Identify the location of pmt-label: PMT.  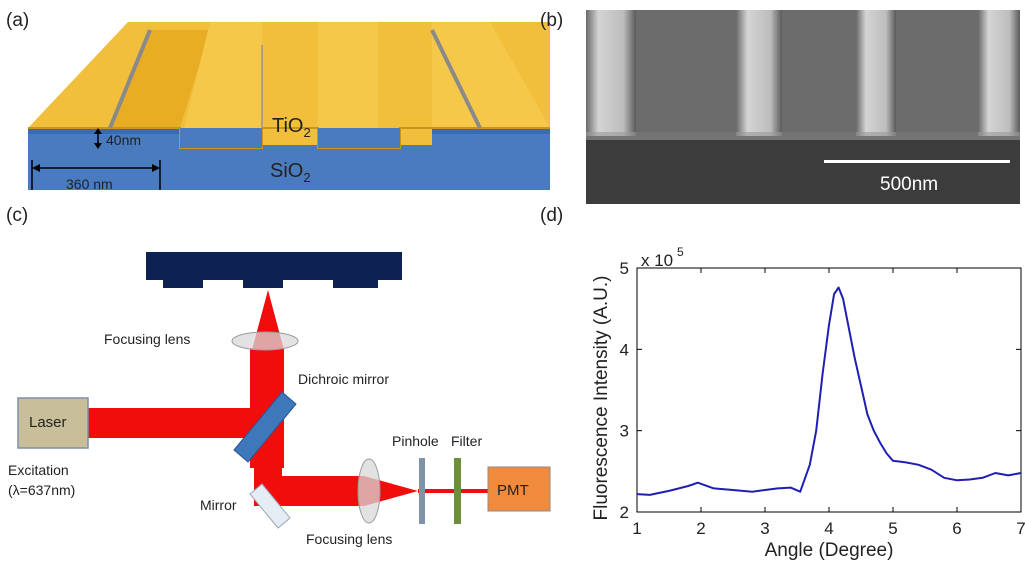
(513, 490).